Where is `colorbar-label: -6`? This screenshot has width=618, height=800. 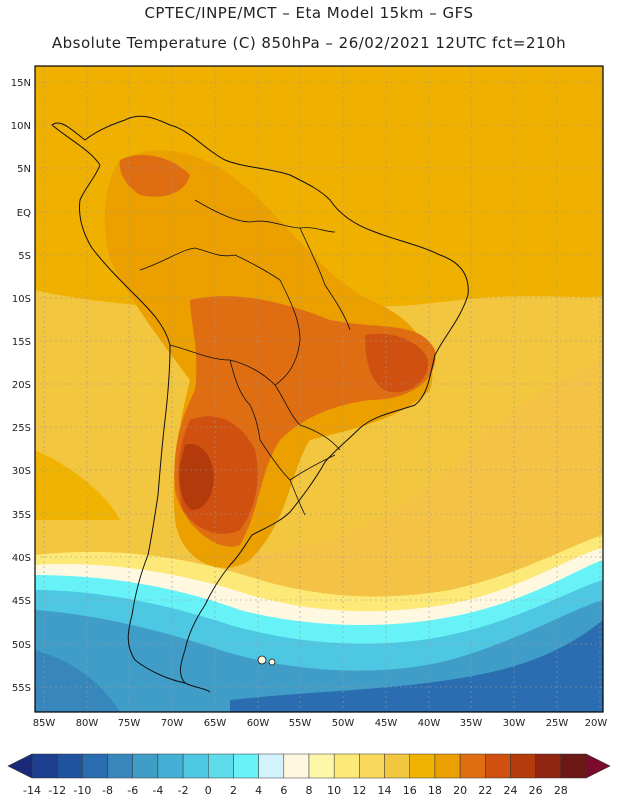 colorbar-label: -6 is located at coordinates (132, 790).